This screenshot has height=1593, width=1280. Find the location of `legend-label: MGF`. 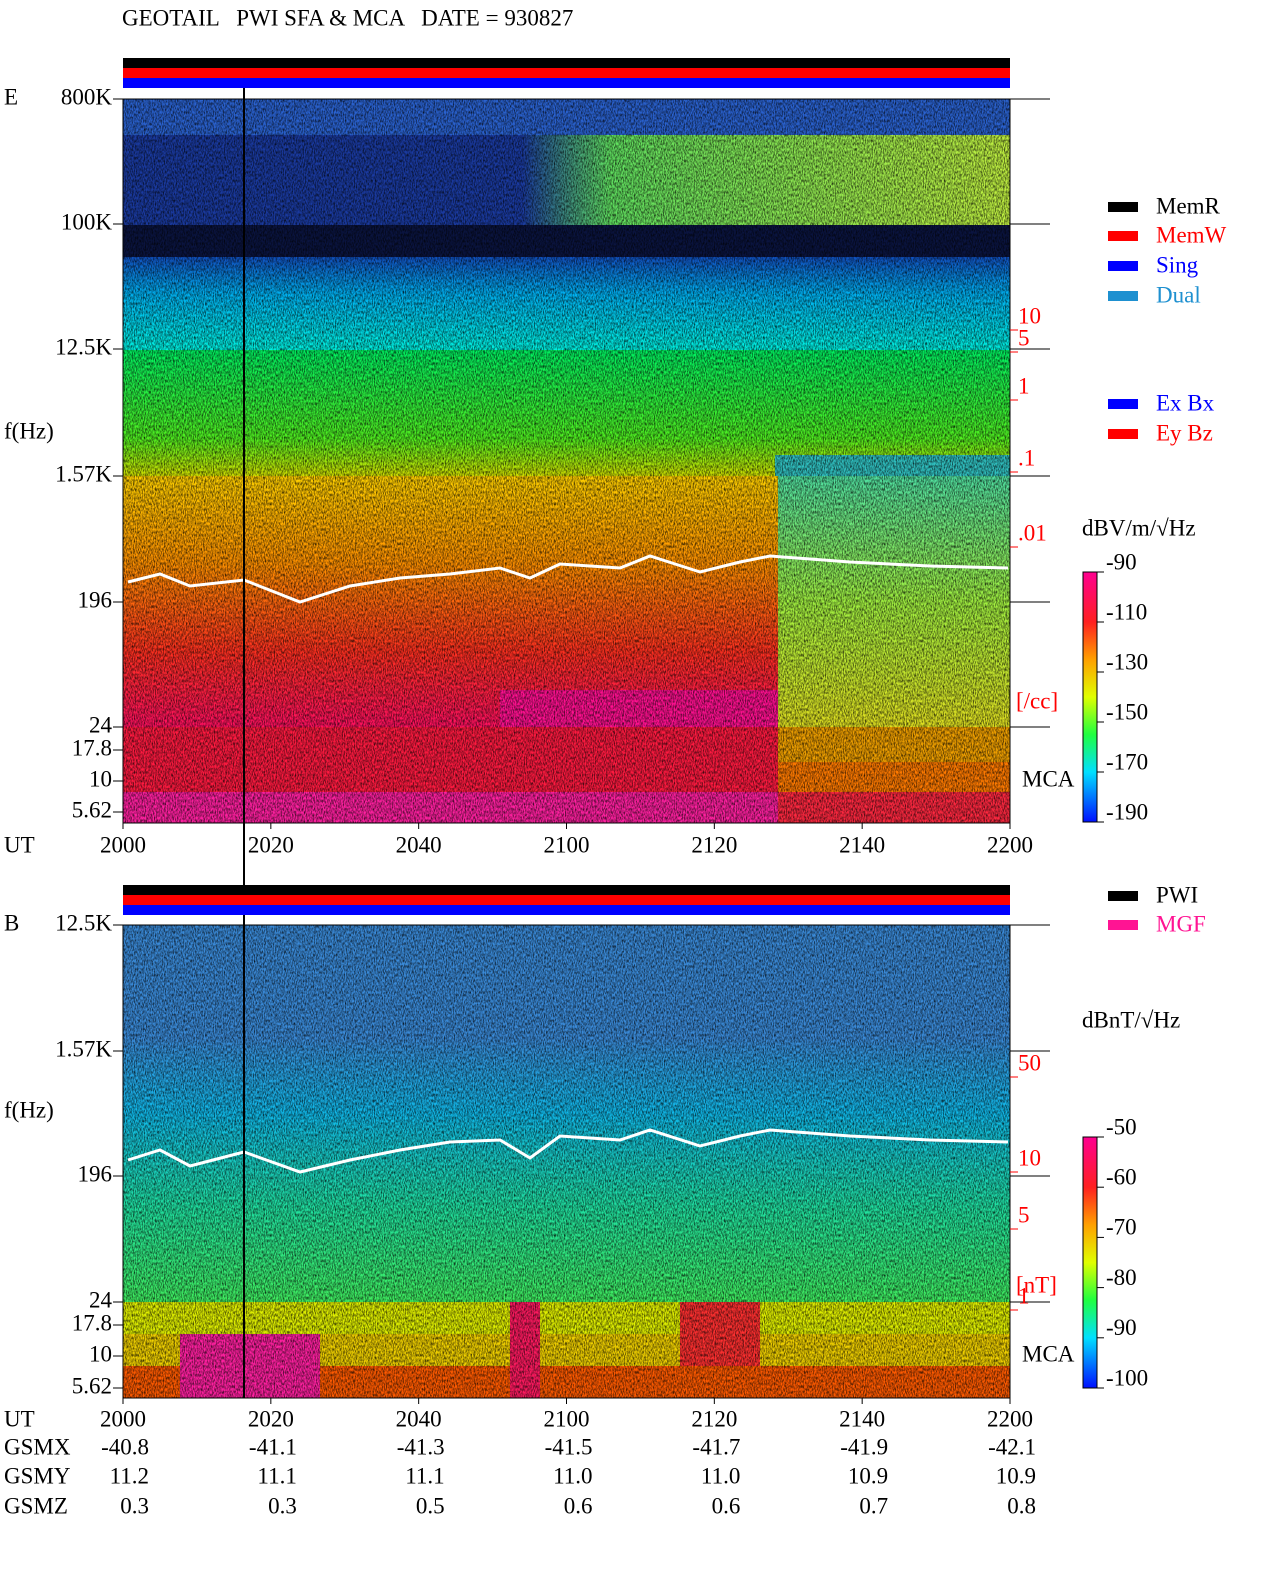

legend-label: MGF is located at coordinates (1181, 923).